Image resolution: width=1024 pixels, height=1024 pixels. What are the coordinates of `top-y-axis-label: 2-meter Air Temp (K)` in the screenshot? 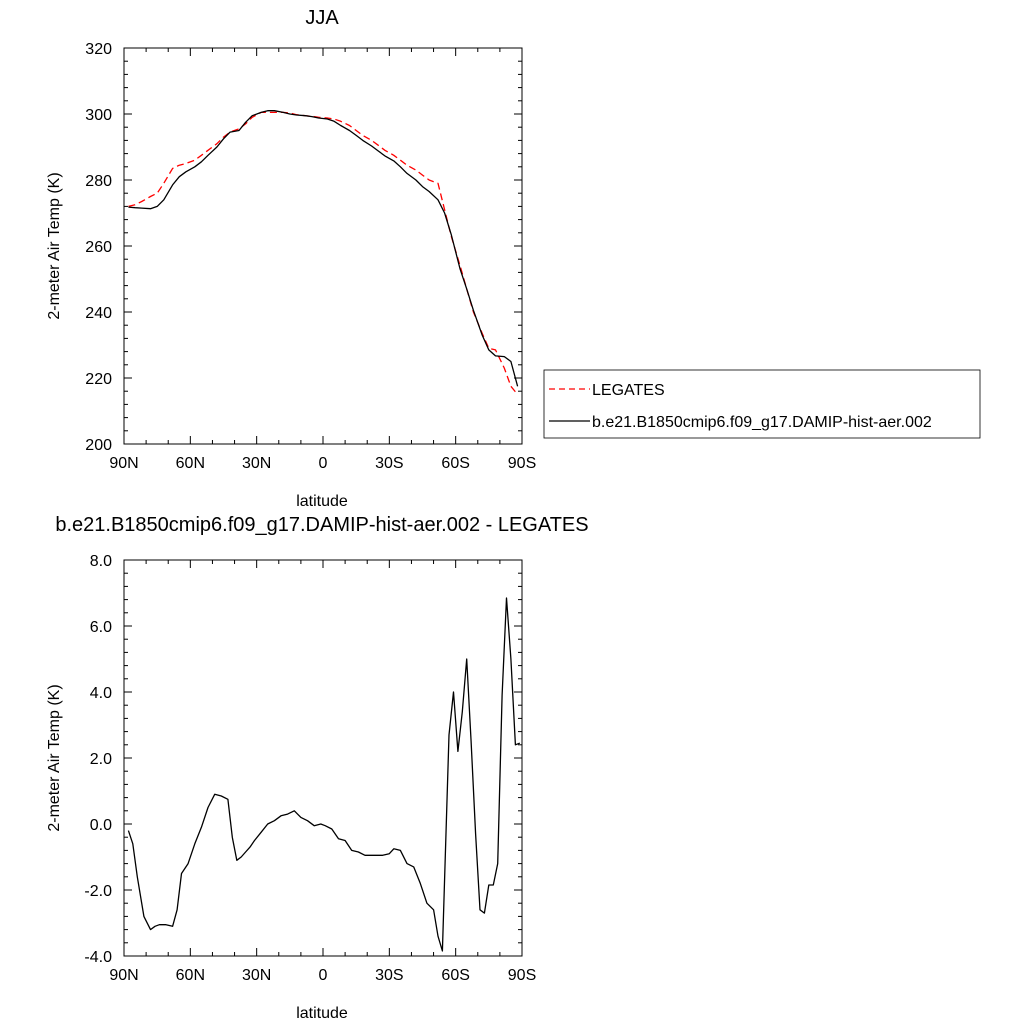 It's located at (54, 245).